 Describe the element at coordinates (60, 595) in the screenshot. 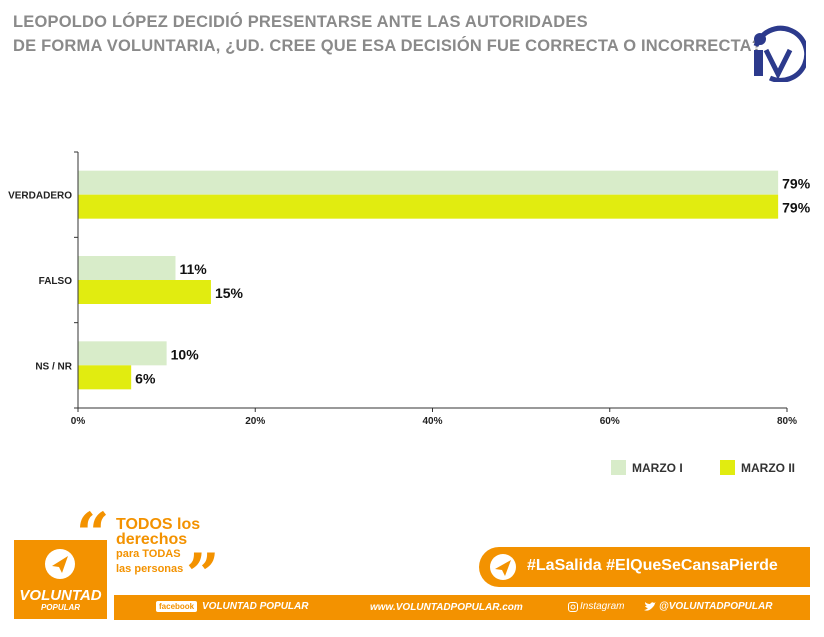

I see `brand-name: VOLUNTAD` at that location.